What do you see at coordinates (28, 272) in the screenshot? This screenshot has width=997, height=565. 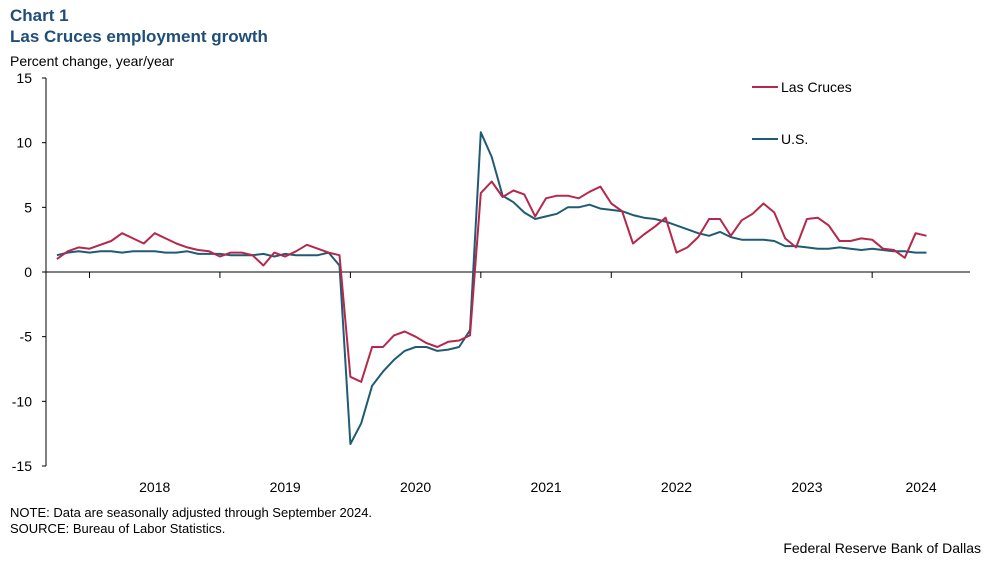 I see `y-tick-label: 0` at bounding box center [28, 272].